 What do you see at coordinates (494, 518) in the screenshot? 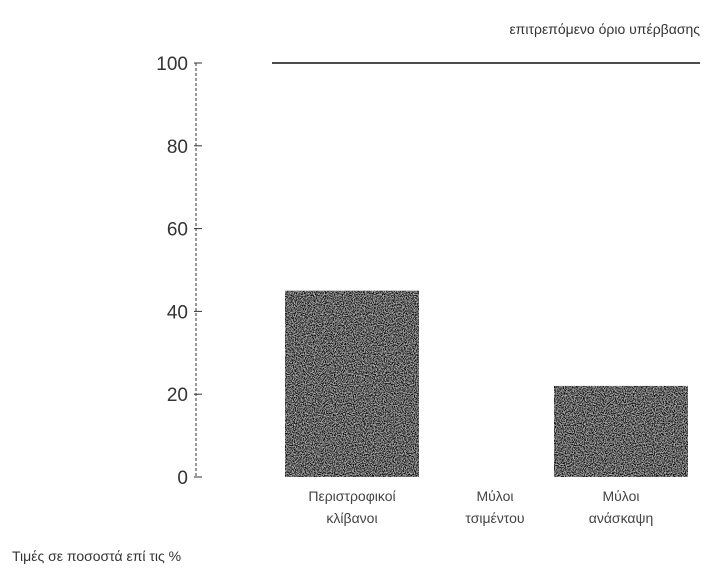
I see `x-category-label: τσιμέντου` at bounding box center [494, 518].